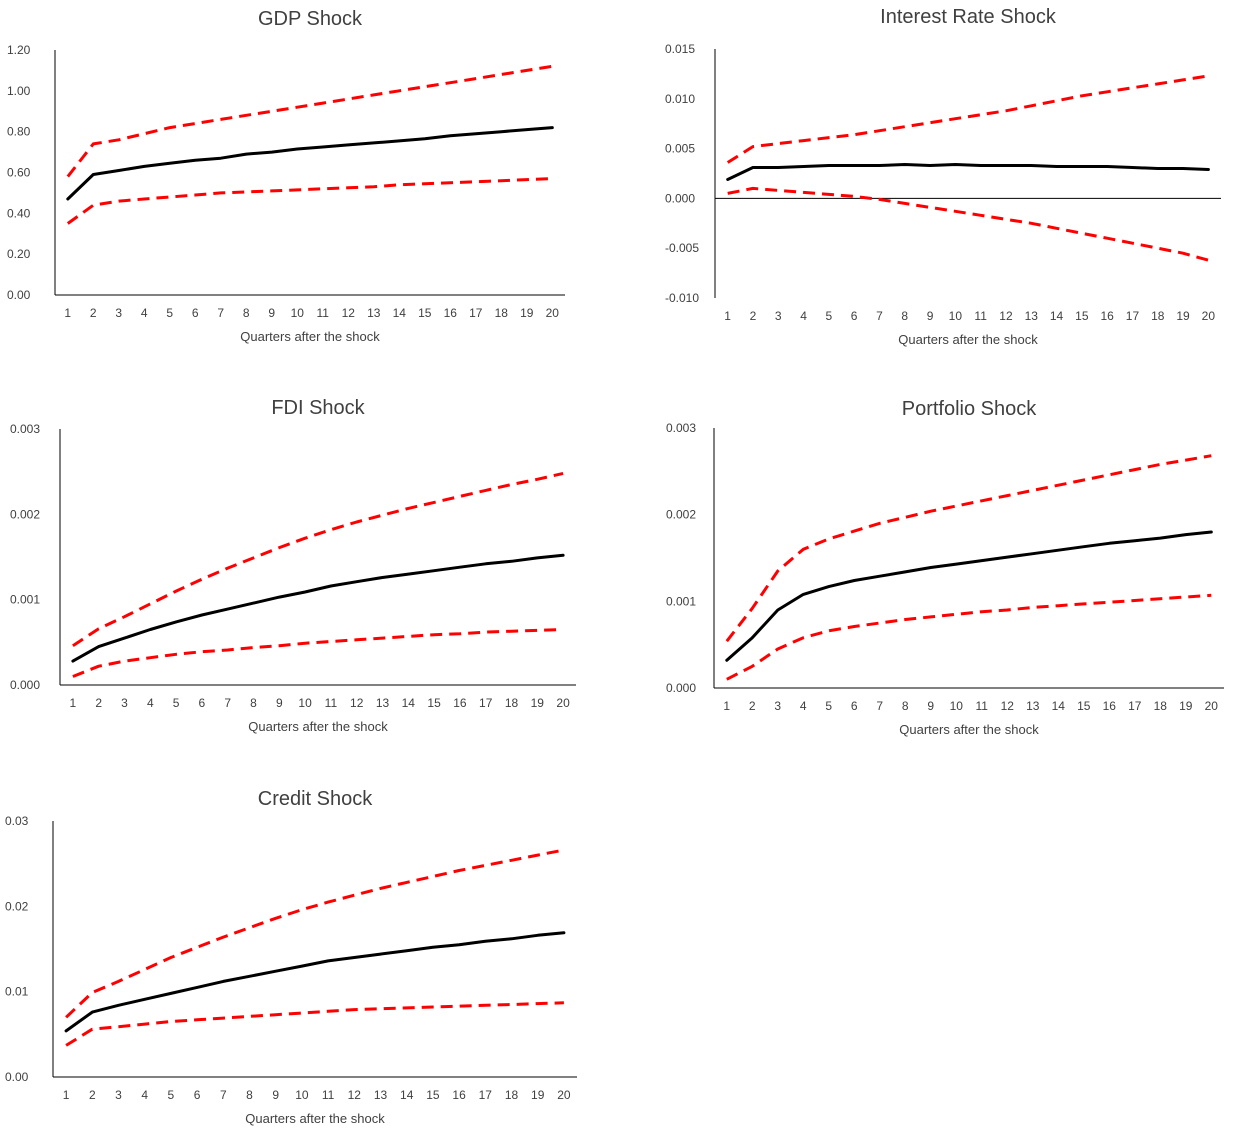  I want to click on y-tick-label: 1.00, so click(19, 91).